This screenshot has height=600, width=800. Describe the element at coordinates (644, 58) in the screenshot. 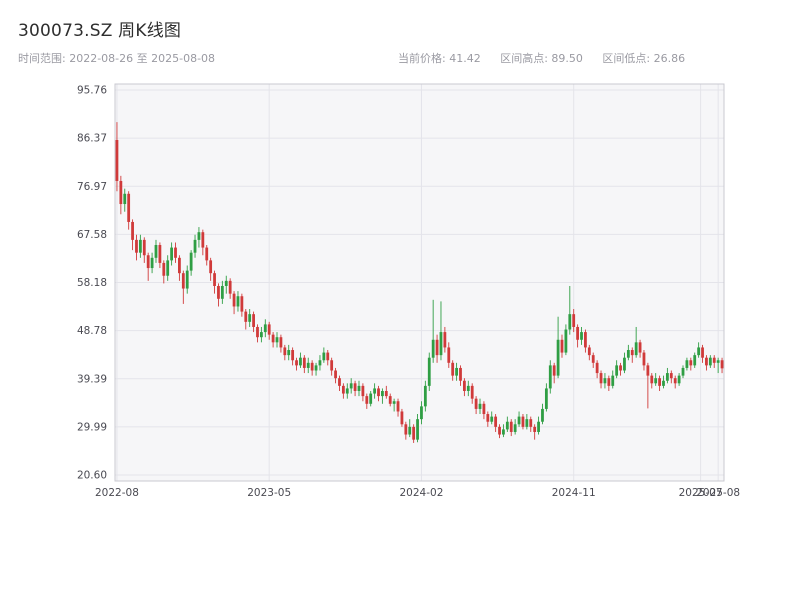

I see `range-low-label: 区间低点: 26.86` at that location.